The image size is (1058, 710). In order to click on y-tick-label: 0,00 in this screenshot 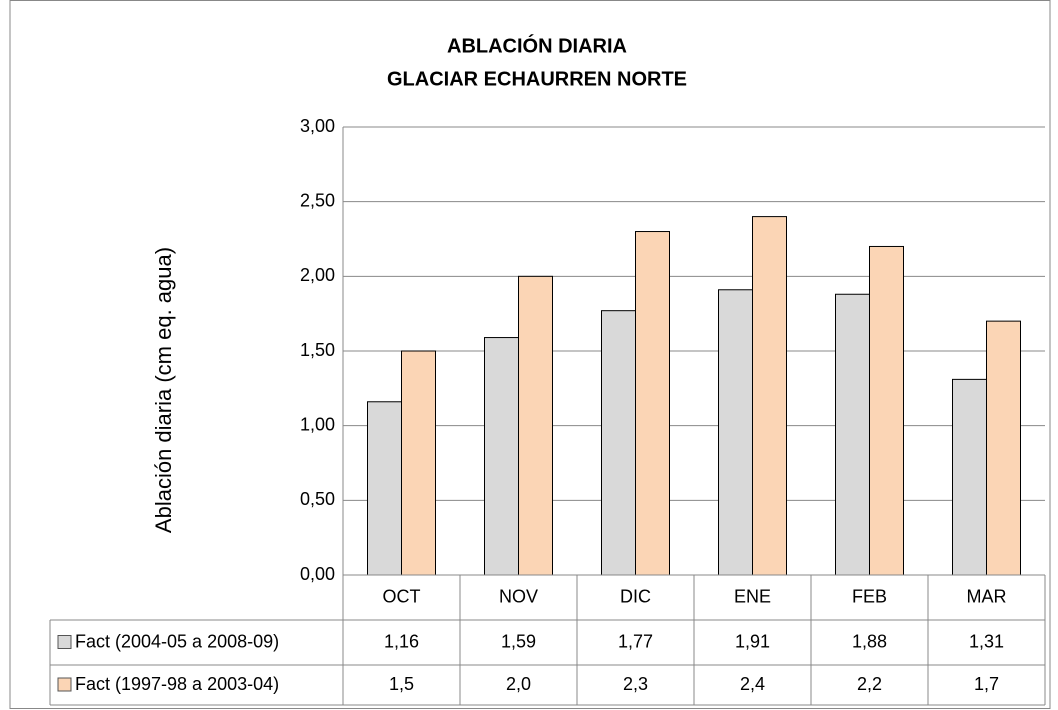, I will do `click(317, 574)`.